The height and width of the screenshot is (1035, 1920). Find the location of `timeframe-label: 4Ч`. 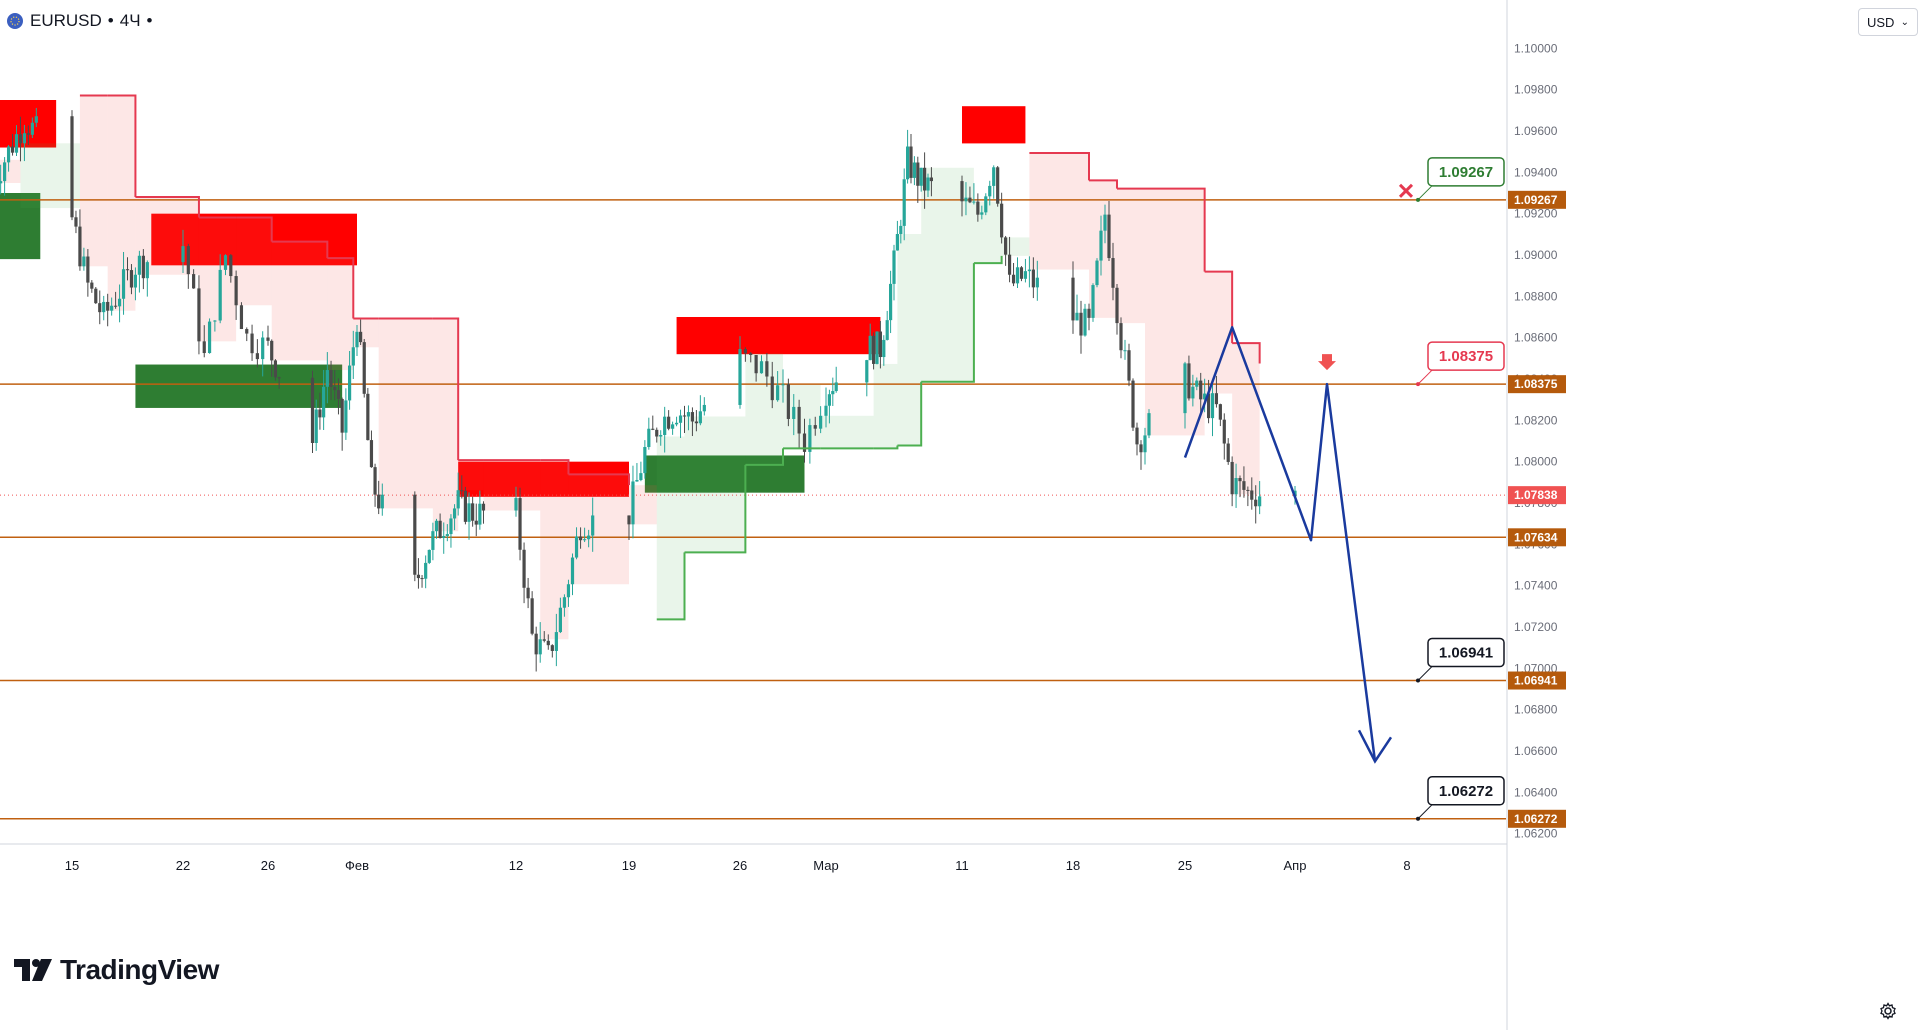

timeframe-label: 4Ч is located at coordinates (130, 20).